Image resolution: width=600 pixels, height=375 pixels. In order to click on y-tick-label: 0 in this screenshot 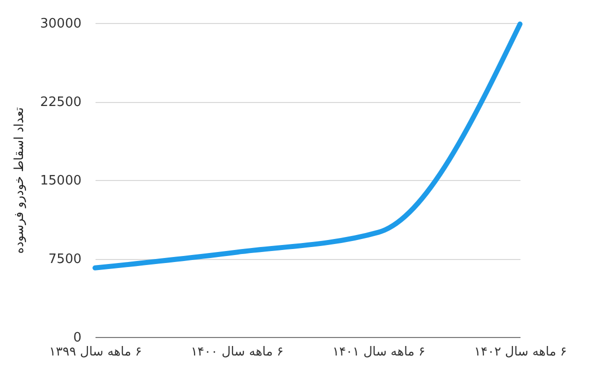, I will do `click(77, 338)`.